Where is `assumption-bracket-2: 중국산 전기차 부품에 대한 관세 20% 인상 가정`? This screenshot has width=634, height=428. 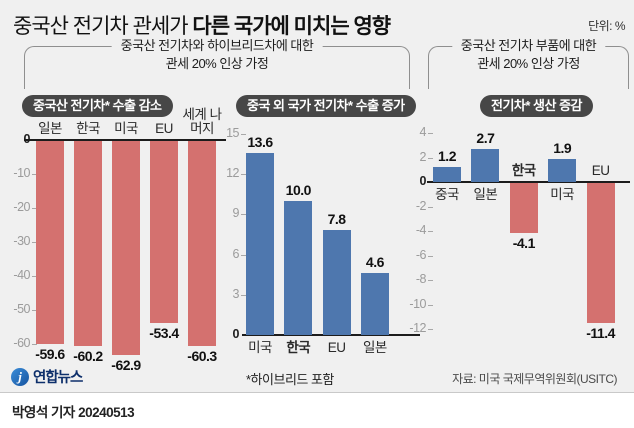
assumption-bracket-2: 중국산 전기차 부품에 대한 관세 20% 인상 가정 is located at coordinates (528, 63).